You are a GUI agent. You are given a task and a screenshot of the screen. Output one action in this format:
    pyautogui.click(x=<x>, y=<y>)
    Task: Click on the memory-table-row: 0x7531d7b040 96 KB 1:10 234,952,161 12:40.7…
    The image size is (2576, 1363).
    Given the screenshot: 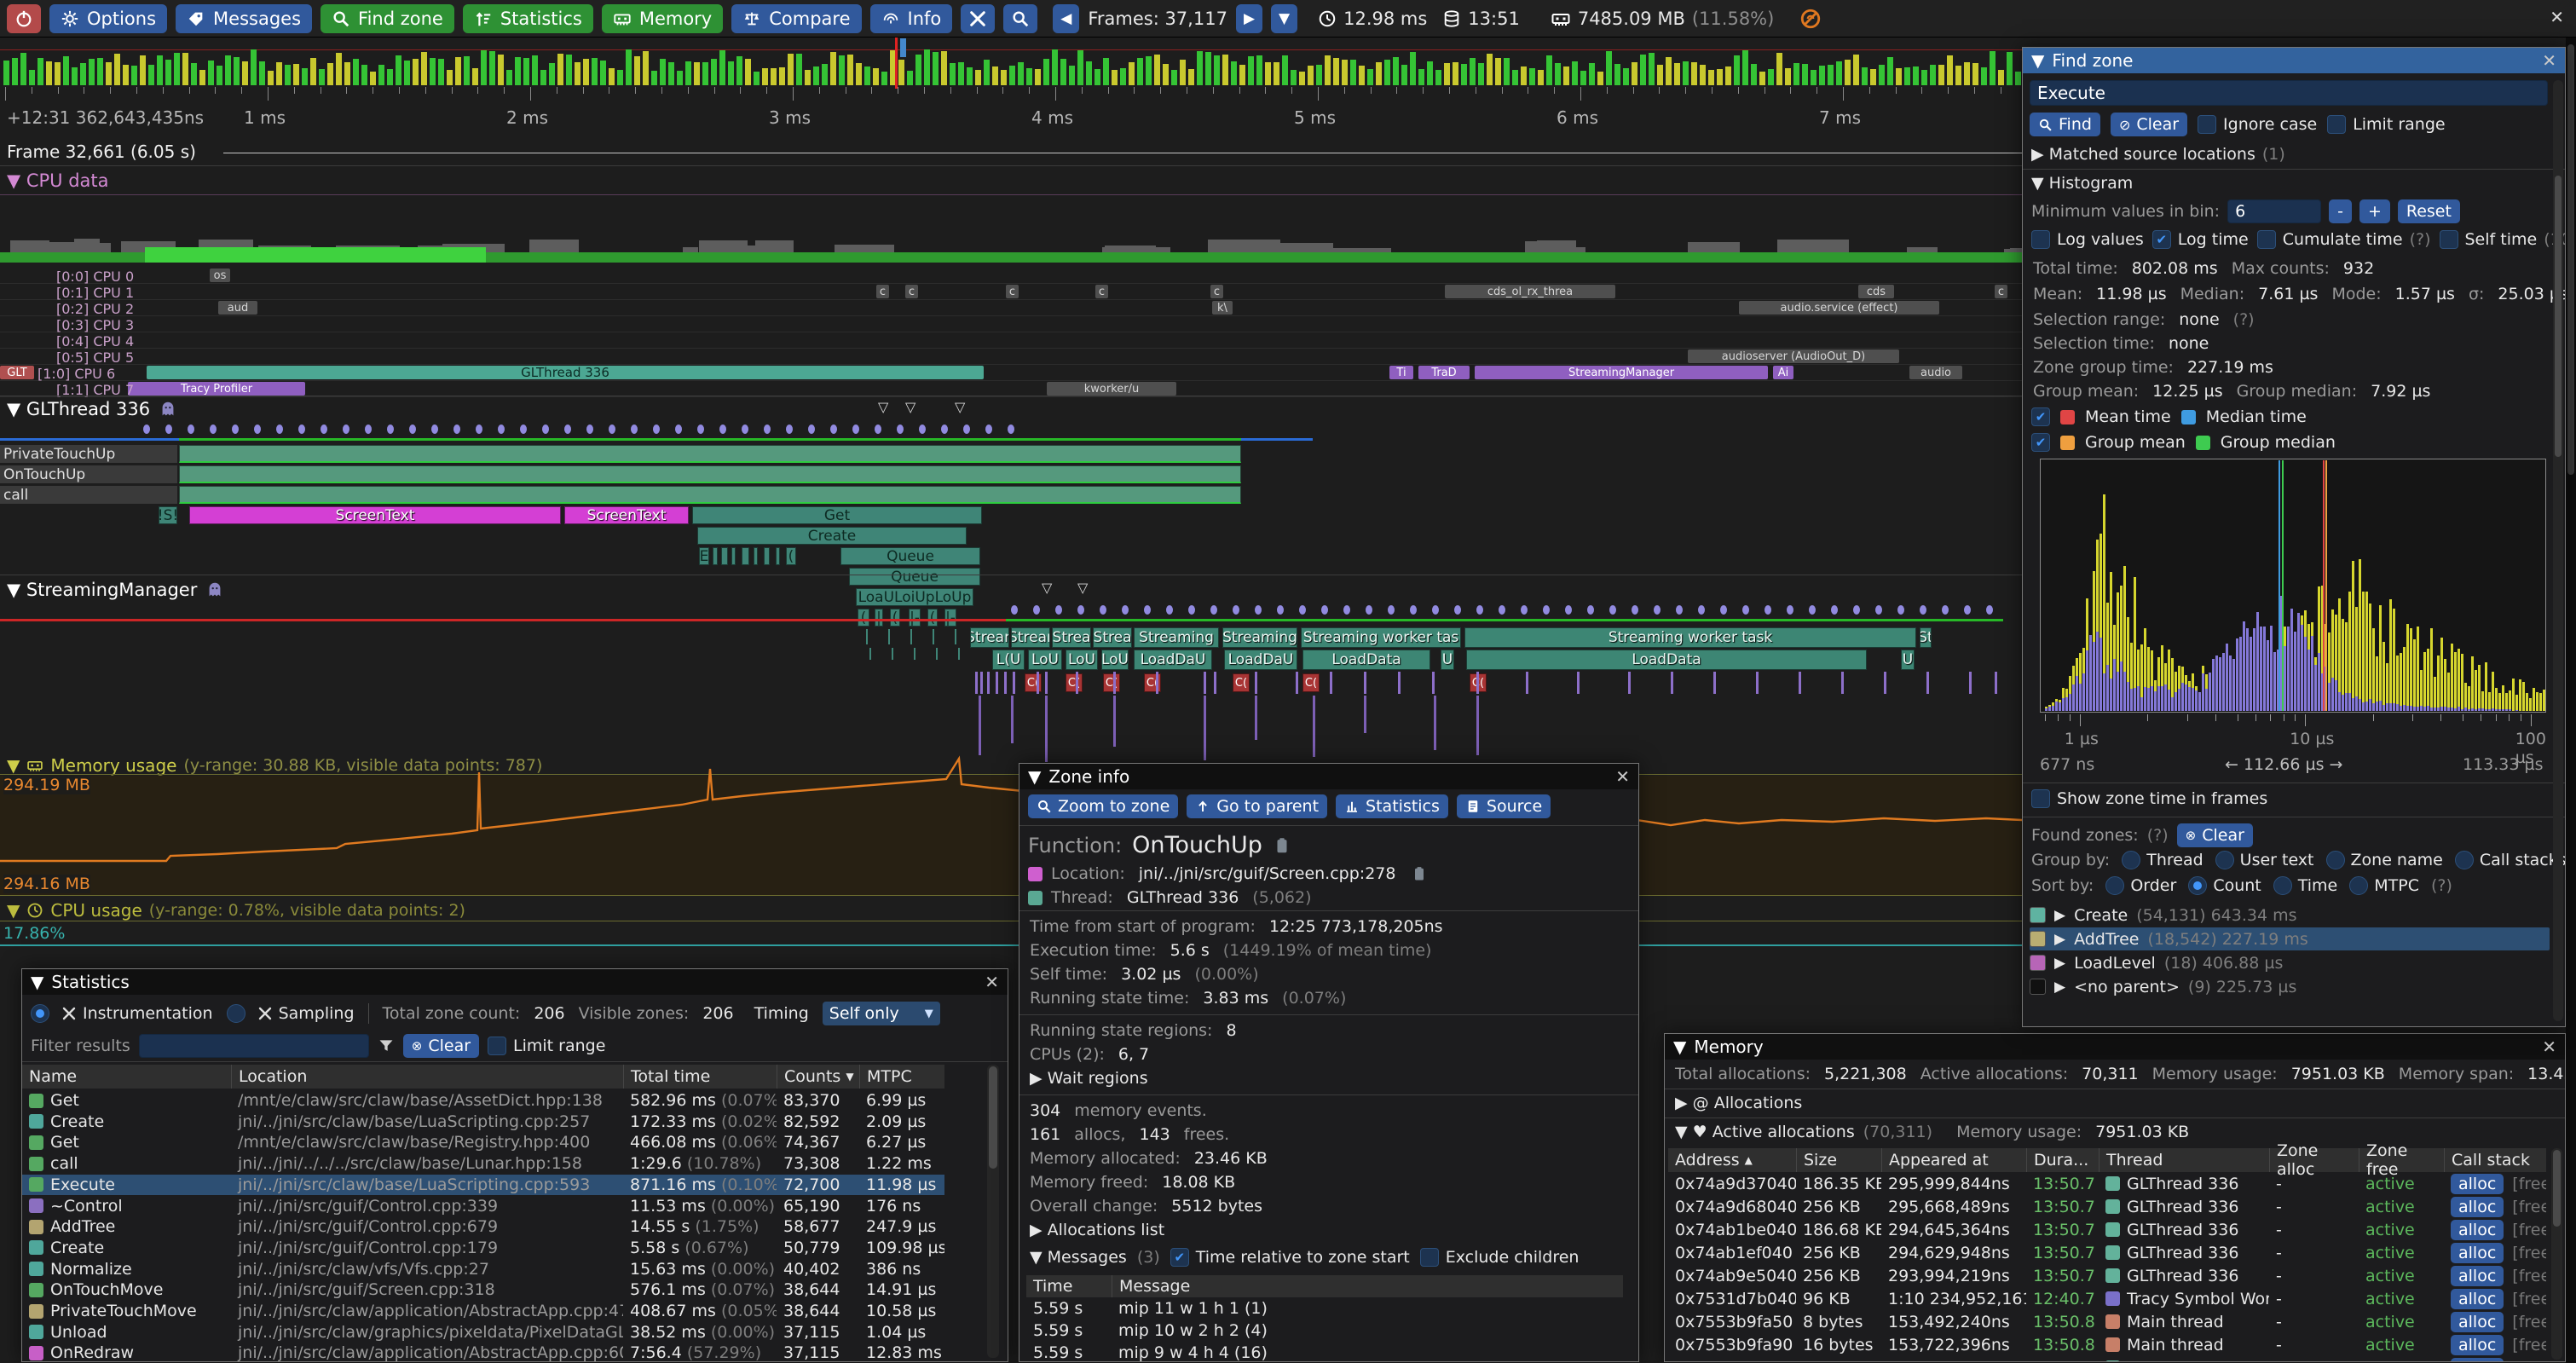 What is the action you would take?
    pyautogui.click(x=2107, y=1298)
    